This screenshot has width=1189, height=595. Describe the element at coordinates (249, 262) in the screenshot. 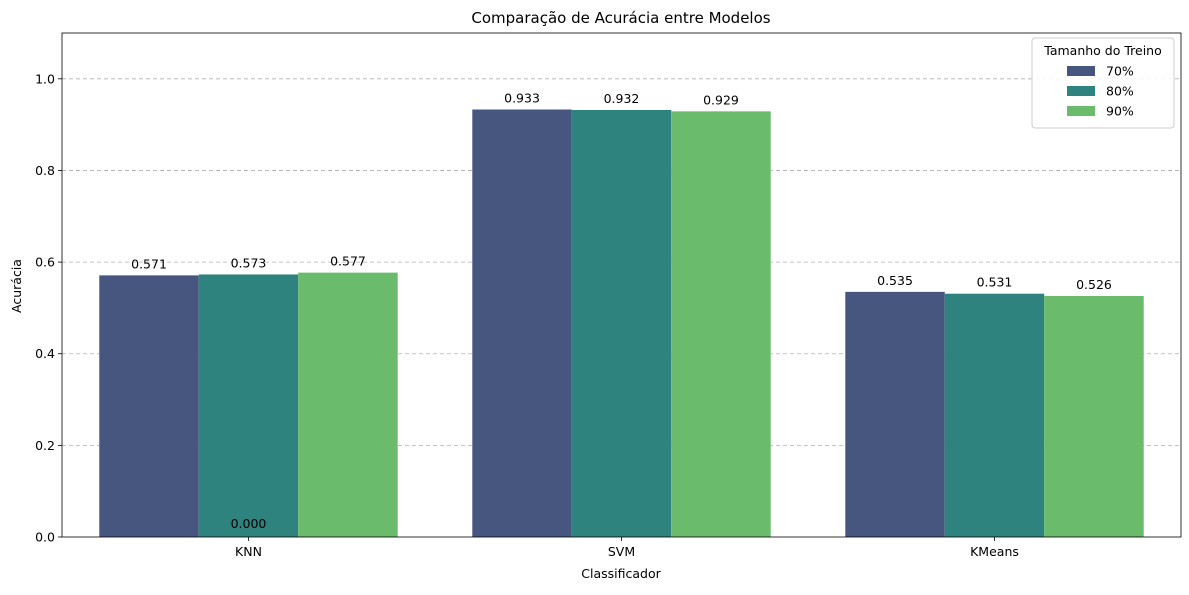

I see `data-label: 0.573` at that location.